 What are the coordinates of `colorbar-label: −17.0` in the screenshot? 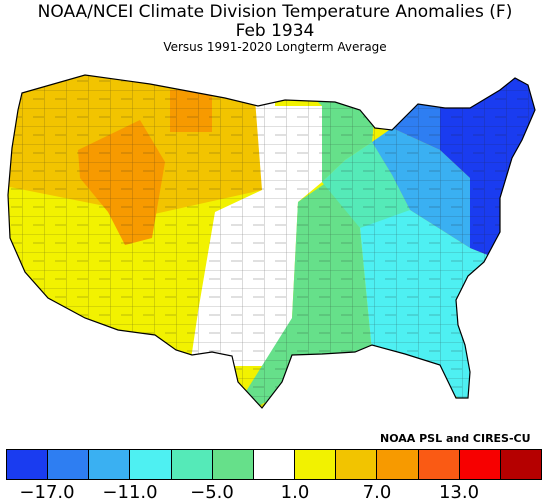 It's located at (47, 492).